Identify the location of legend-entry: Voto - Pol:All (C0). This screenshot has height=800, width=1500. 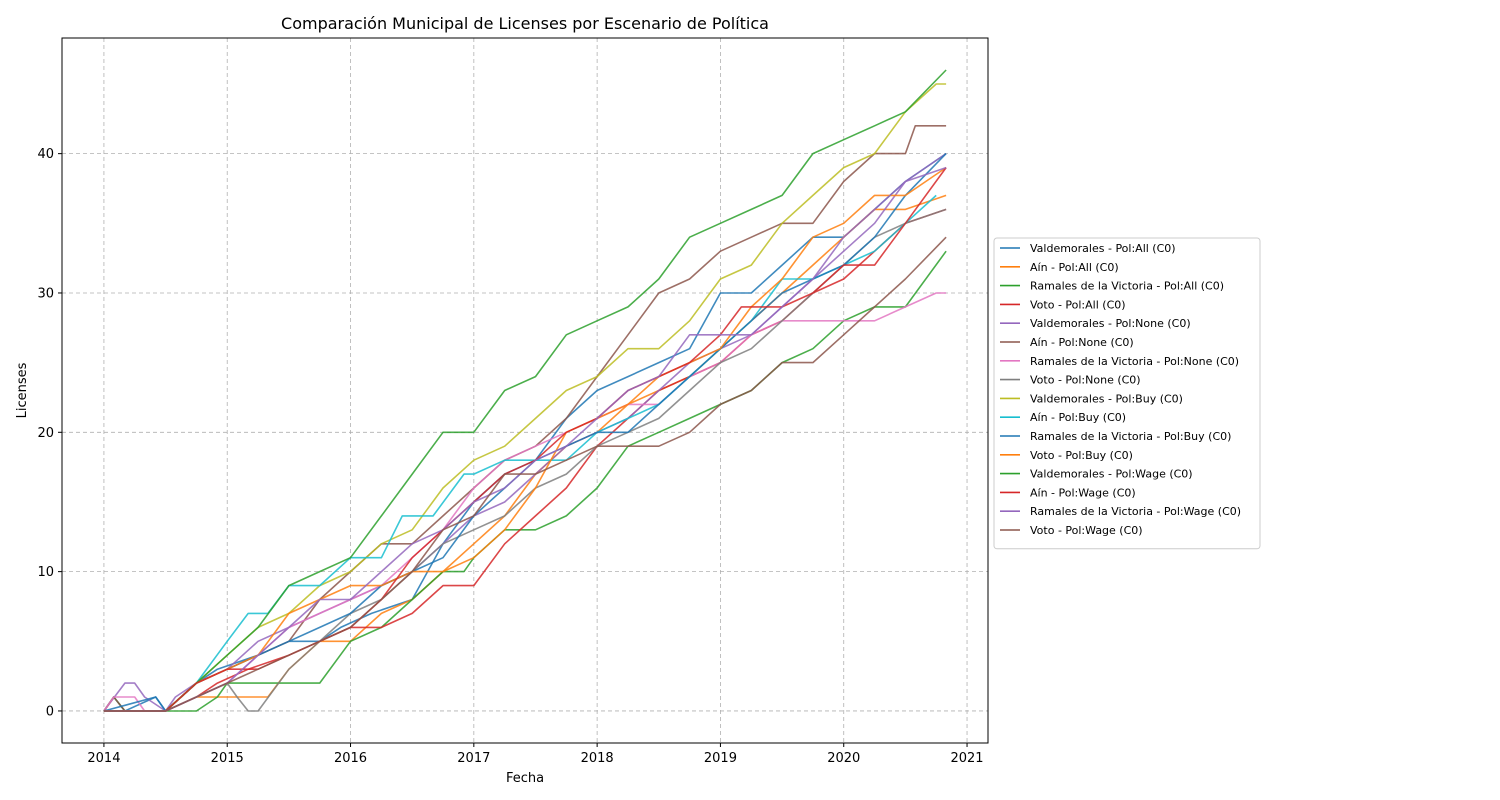
(1078, 304).